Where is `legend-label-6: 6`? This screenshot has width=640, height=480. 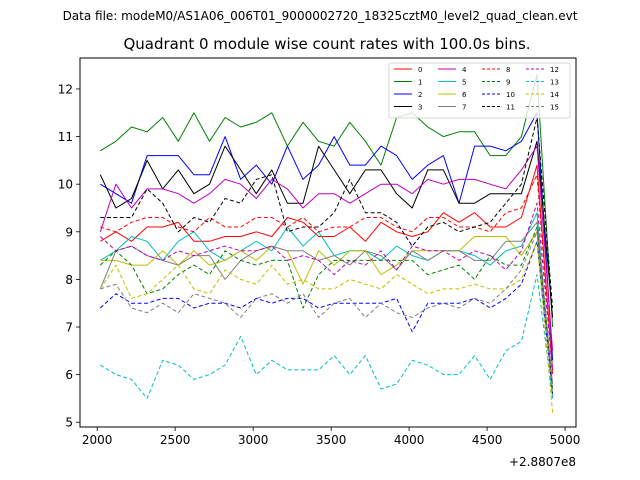
legend-label-6: 6 is located at coordinates (464, 95).